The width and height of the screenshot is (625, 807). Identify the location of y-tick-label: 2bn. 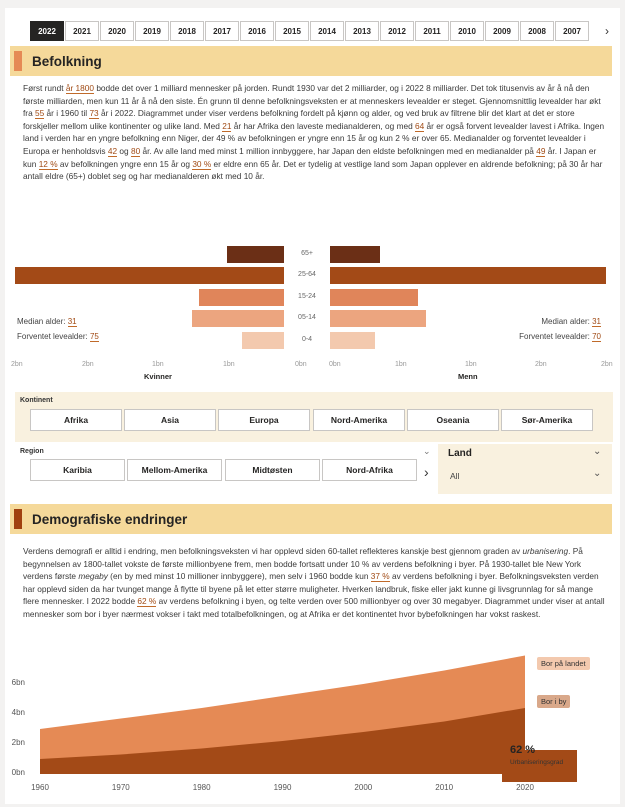
(18, 742).